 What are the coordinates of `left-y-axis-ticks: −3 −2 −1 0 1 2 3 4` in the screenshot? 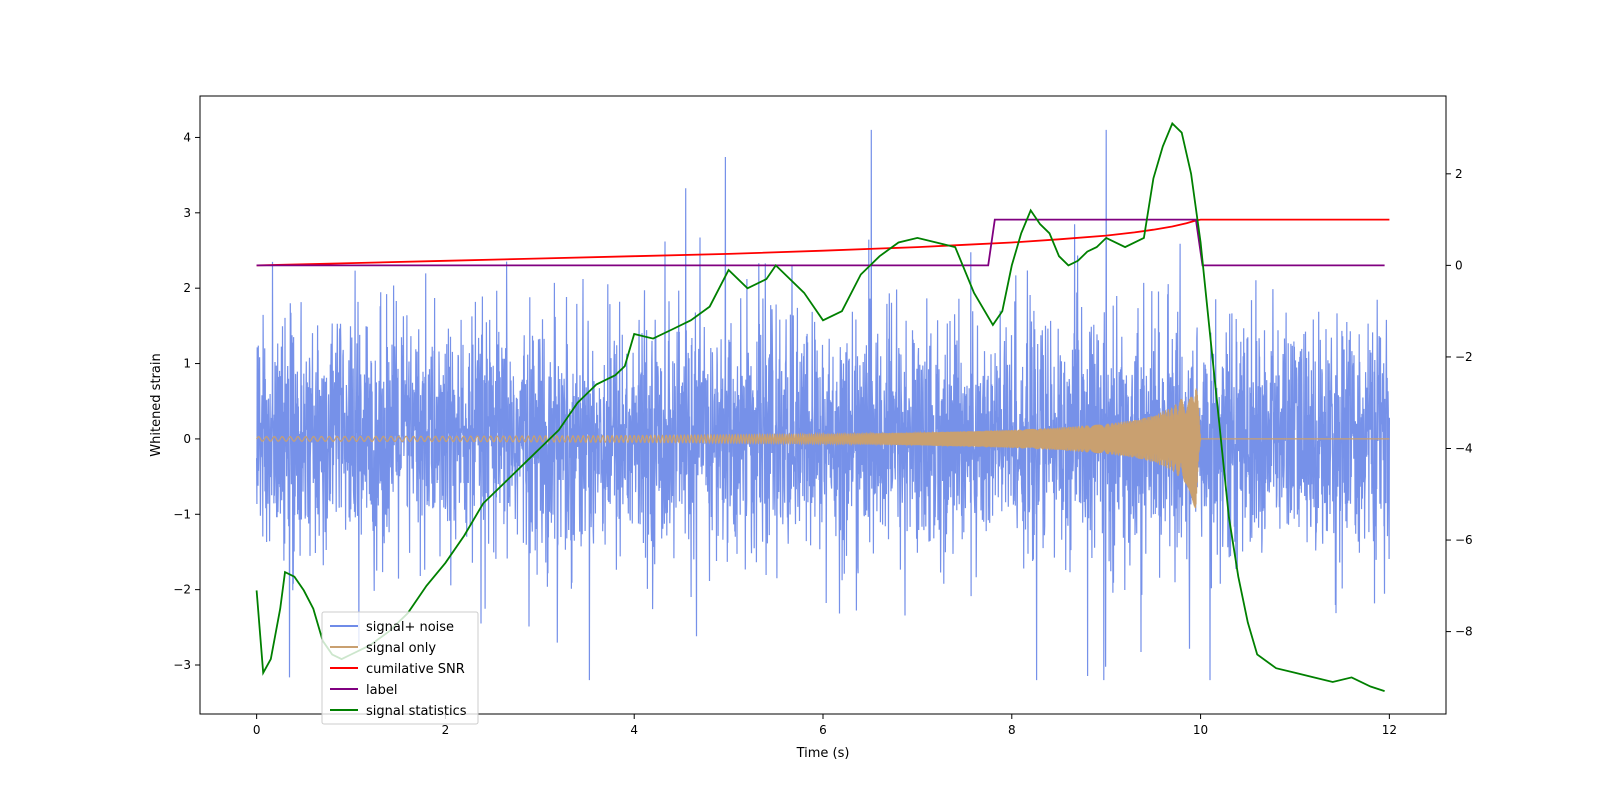 It's located at (186, 401).